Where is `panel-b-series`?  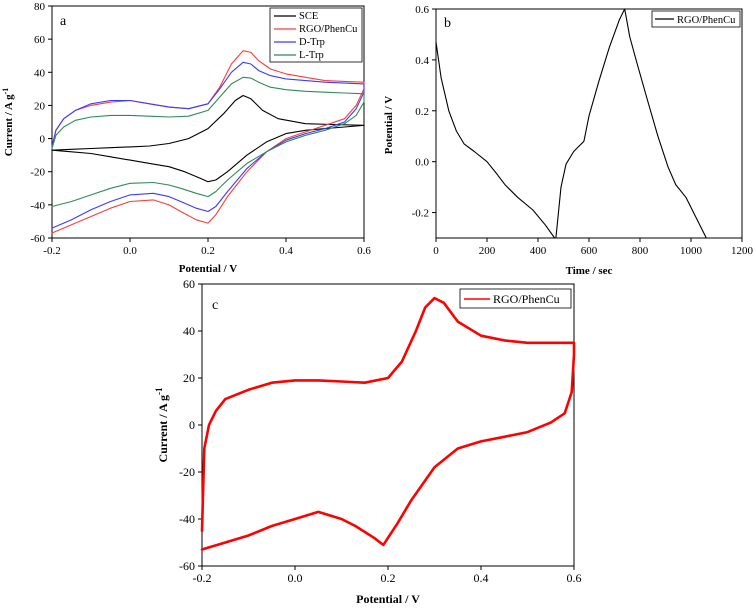 panel-b-series is located at coordinates (571, 123).